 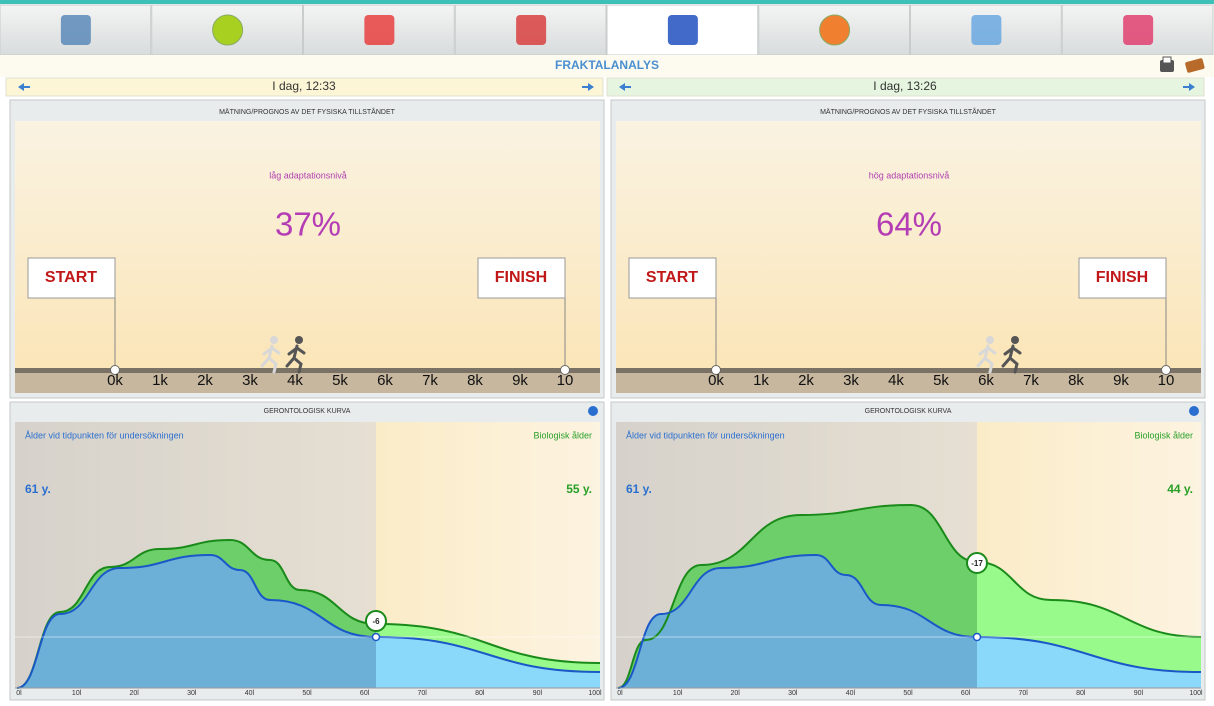 I want to click on section-title: GERONTOLOGISK KURVA, so click(x=307, y=411).